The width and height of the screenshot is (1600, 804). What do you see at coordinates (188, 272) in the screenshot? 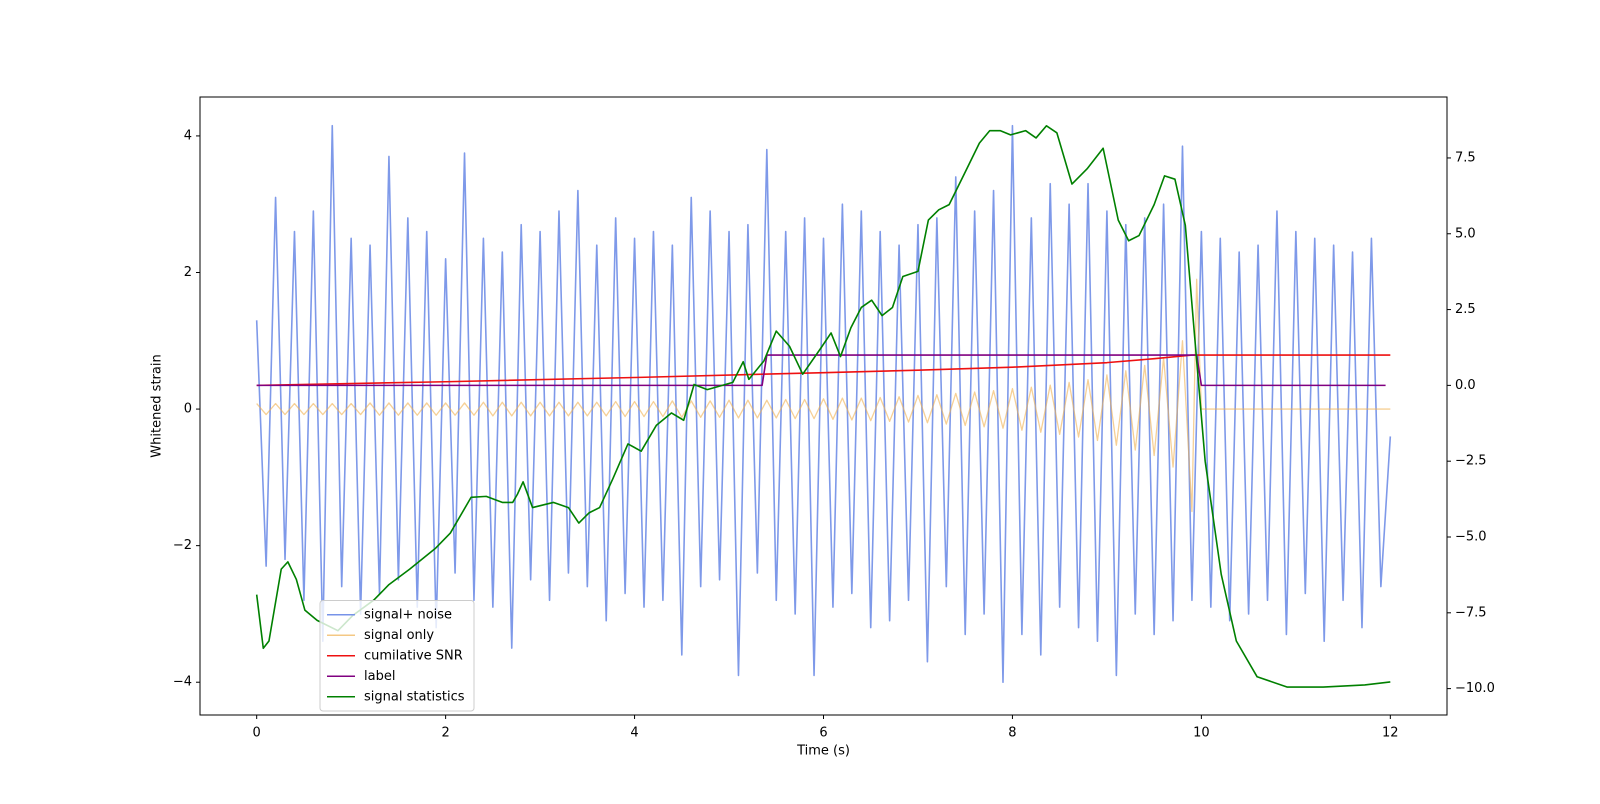
I see `y-tick-label: 2` at bounding box center [188, 272].